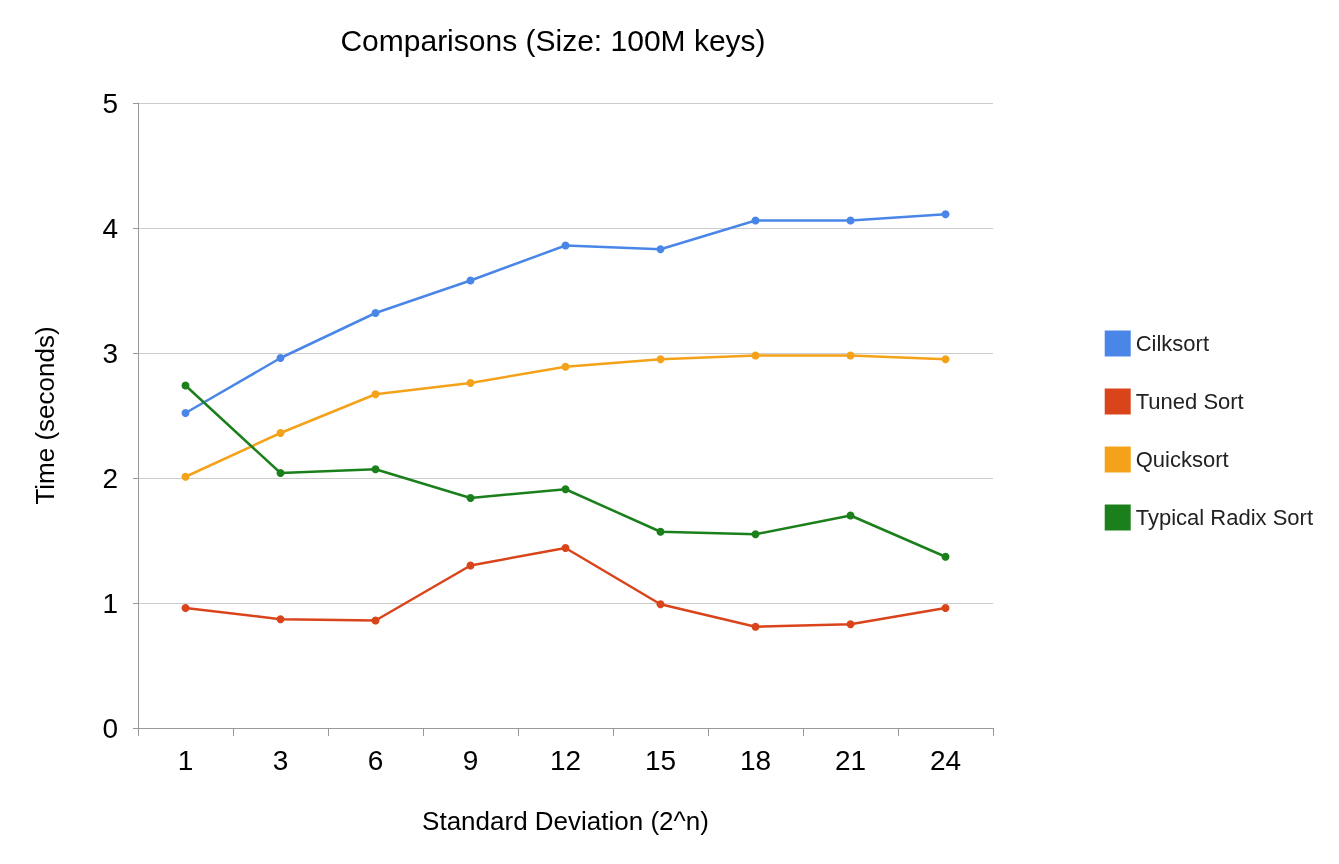 The width and height of the screenshot is (1339, 864). Describe the element at coordinates (470, 760) in the screenshot. I see `x-tick-label: 9` at that location.